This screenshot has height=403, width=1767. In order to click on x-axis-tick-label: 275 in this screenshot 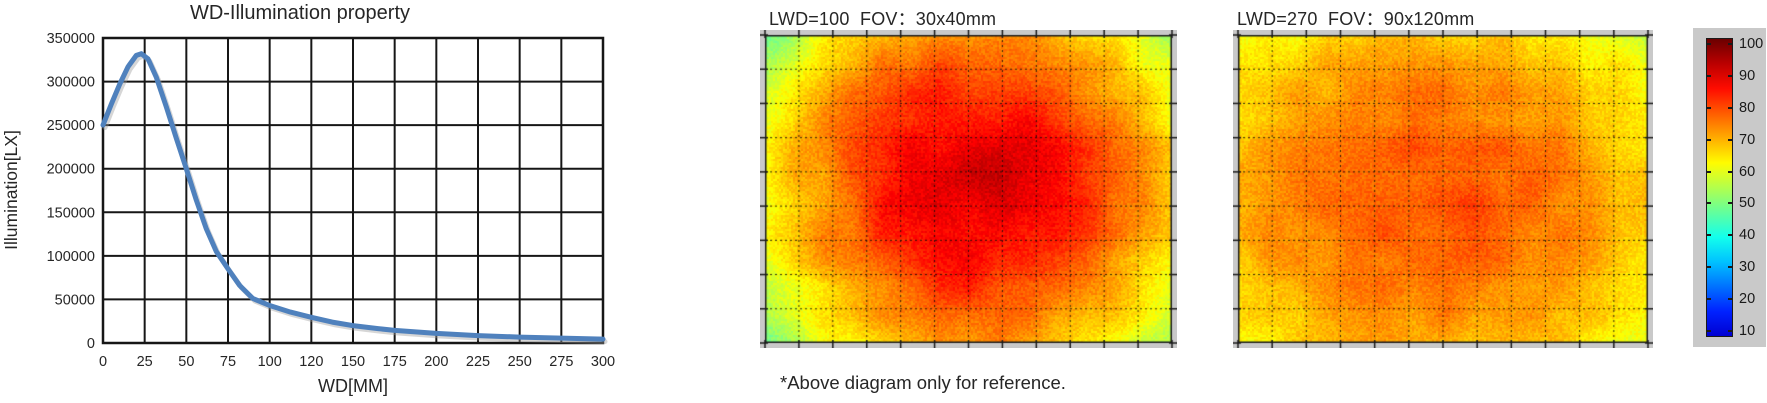, I will do `click(561, 362)`.